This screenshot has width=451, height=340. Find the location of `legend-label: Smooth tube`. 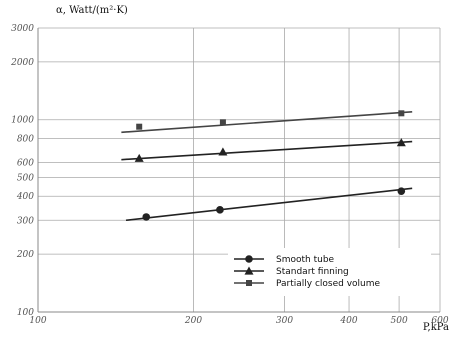

legend-label: Smooth tube is located at coordinates (305, 260).